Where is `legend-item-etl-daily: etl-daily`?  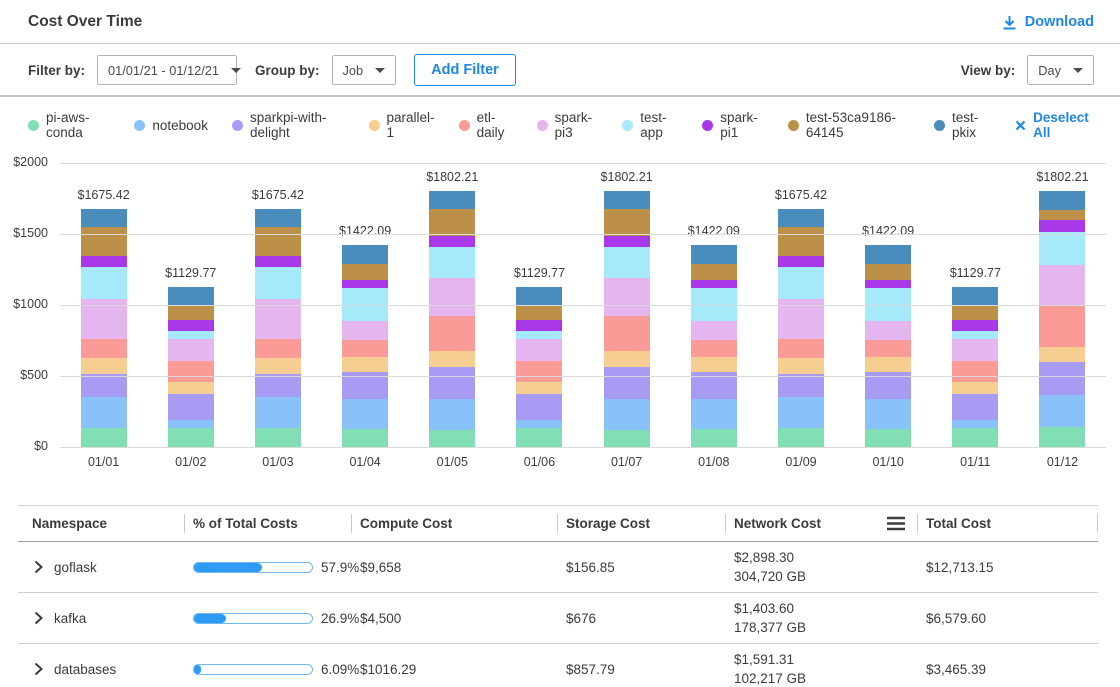
legend-item-etl-daily: etl-daily is located at coordinates (485, 125).